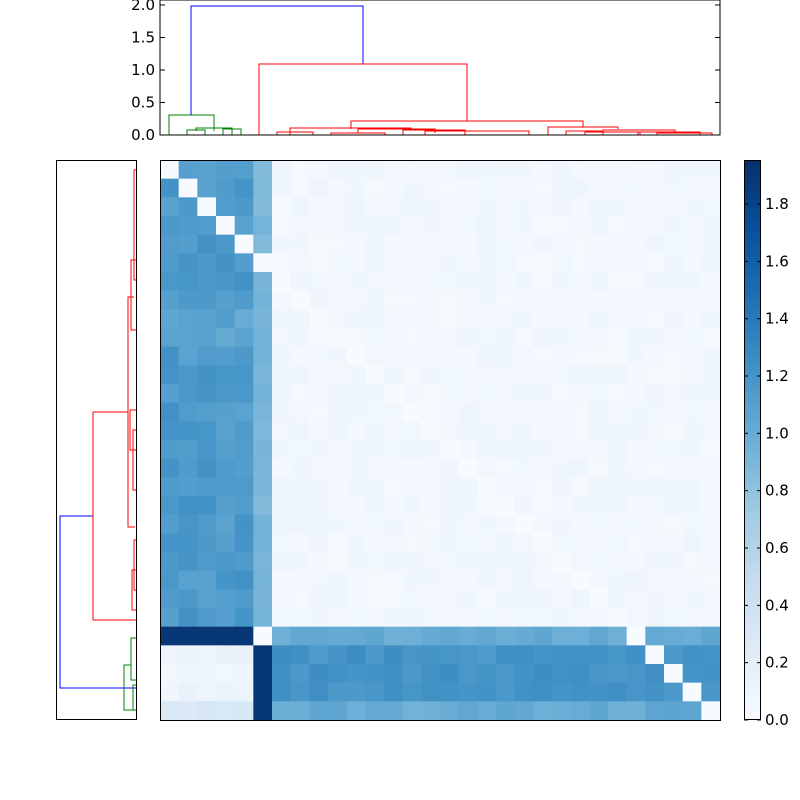 The width and height of the screenshot is (800, 800). What do you see at coordinates (777, 319) in the screenshot?
I see `colorbar-tick-label: 1.4` at bounding box center [777, 319].